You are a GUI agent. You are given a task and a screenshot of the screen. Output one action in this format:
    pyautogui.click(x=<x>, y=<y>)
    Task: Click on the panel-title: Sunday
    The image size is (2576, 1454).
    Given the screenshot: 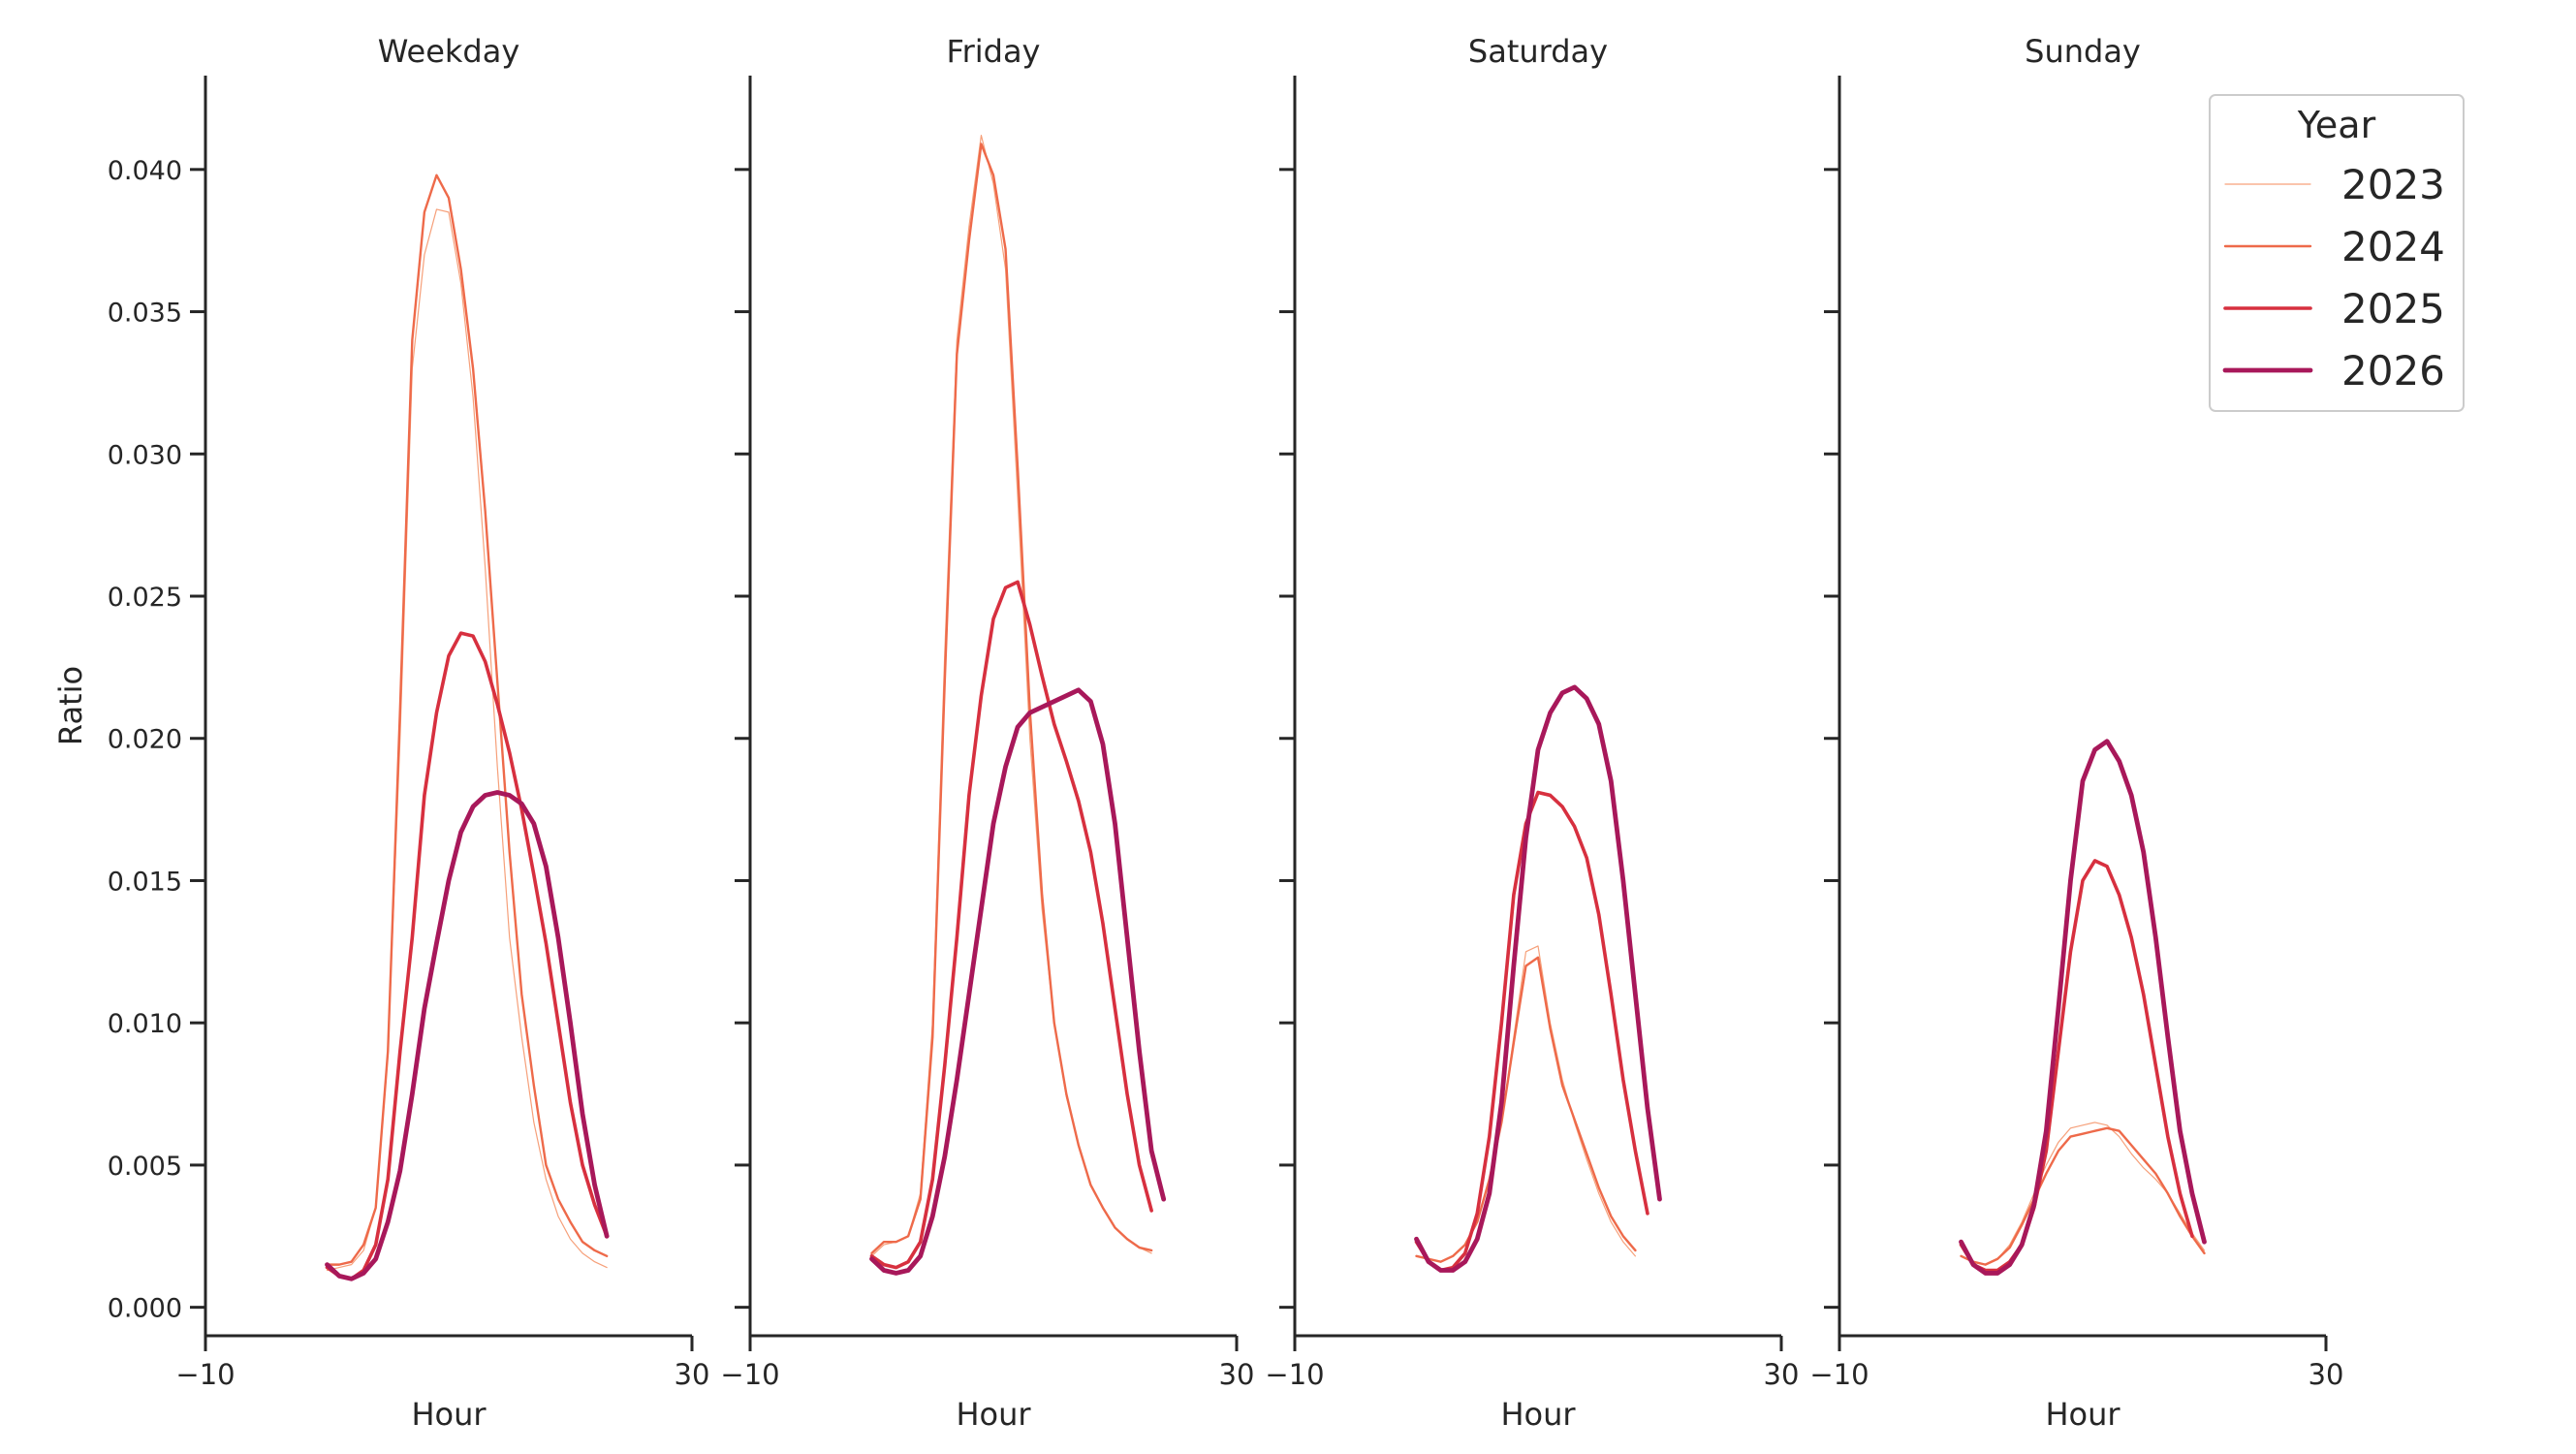 What is the action you would take?
    pyautogui.click(x=2083, y=51)
    